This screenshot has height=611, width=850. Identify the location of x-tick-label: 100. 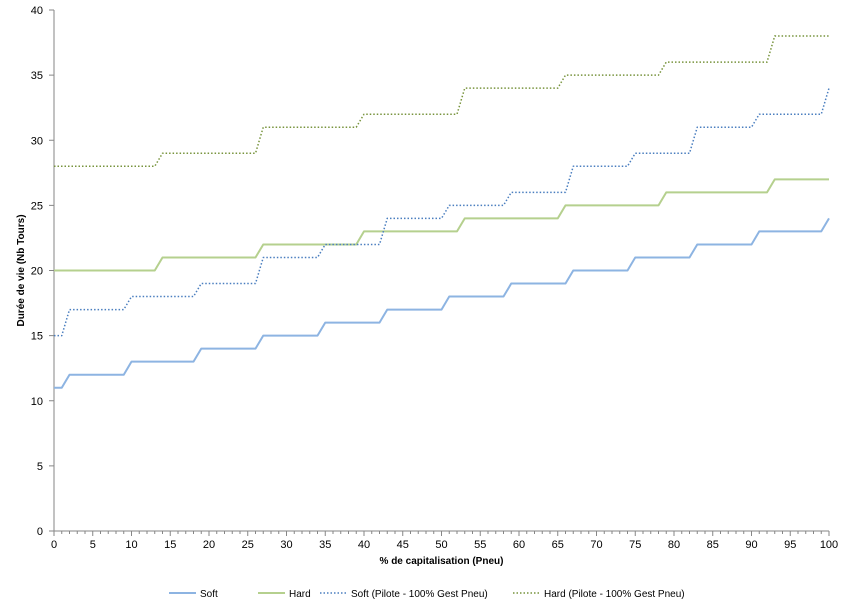
(829, 545).